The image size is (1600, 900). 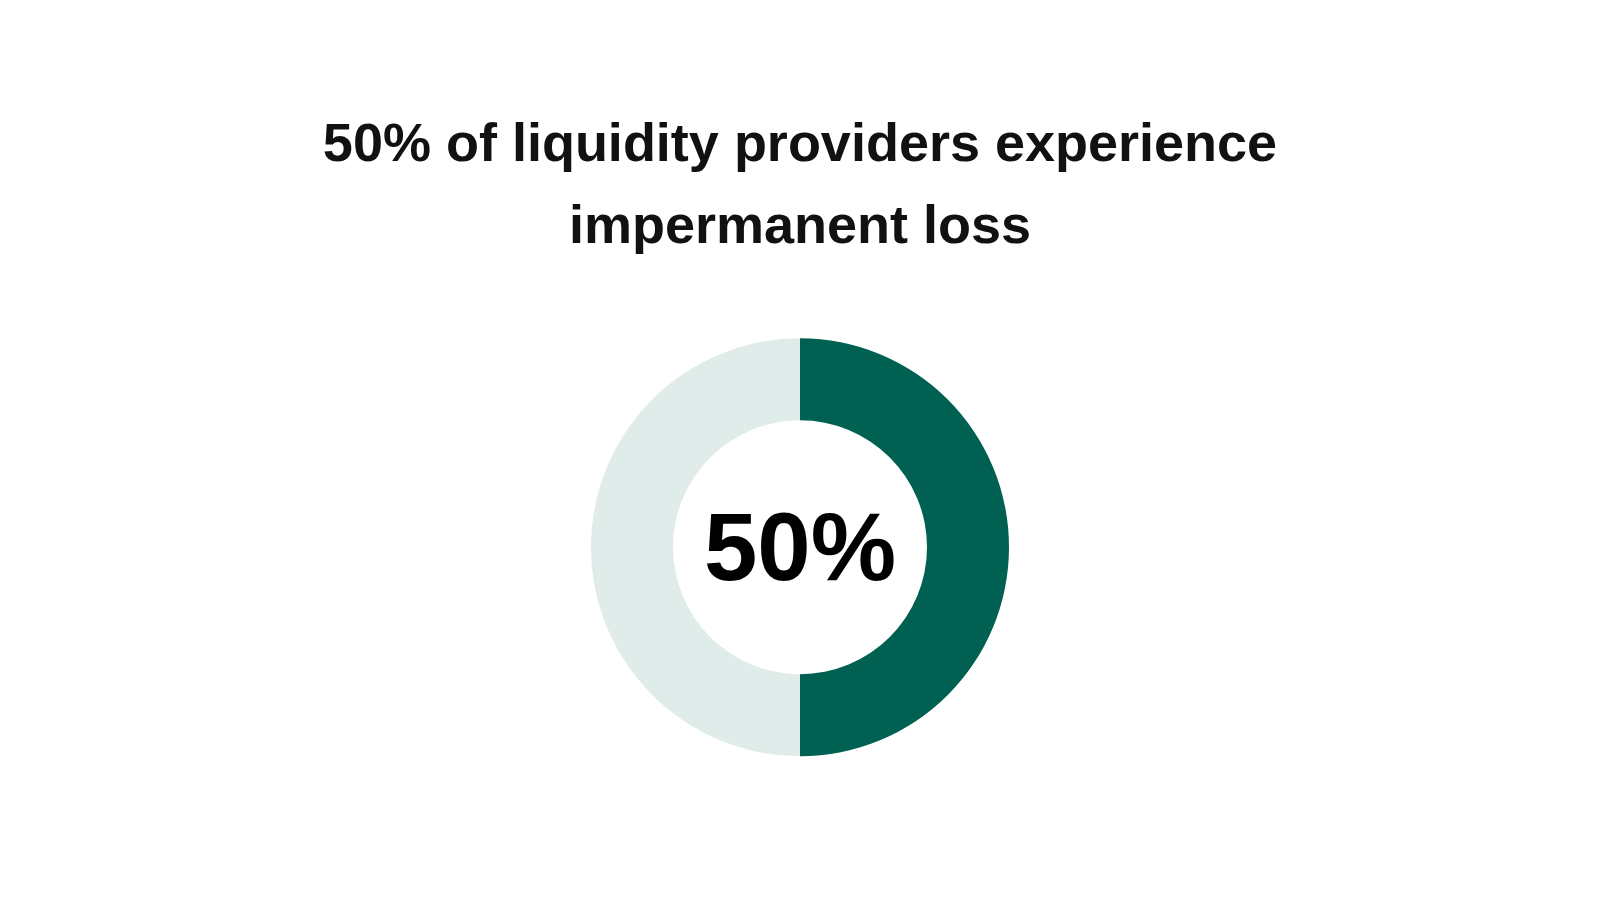 What do you see at coordinates (800, 183) in the screenshot?
I see `chart-title: 50% of liquidity providers experience impermanent loss` at bounding box center [800, 183].